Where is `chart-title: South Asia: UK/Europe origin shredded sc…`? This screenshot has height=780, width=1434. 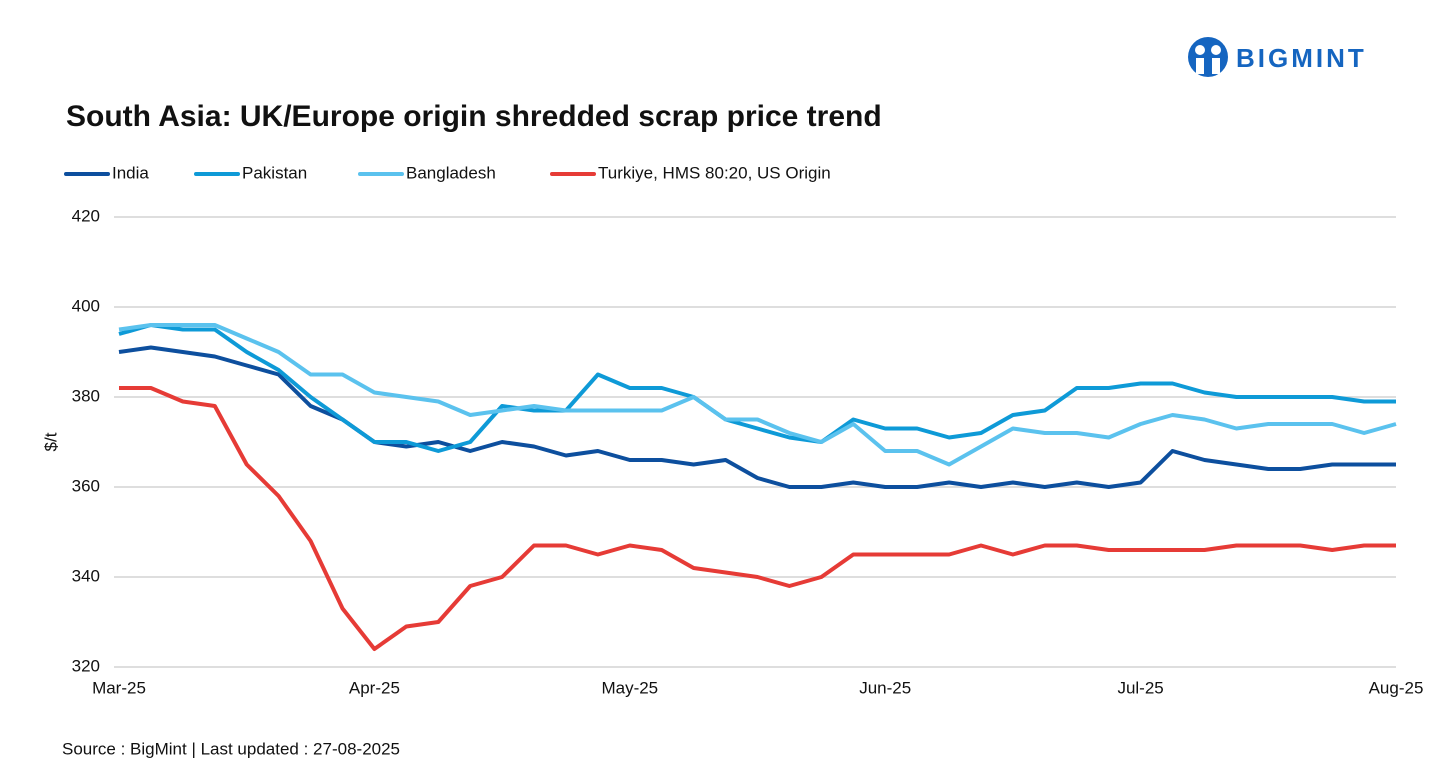
chart-title: South Asia: UK/Europe origin shredded sc… is located at coordinates (474, 116).